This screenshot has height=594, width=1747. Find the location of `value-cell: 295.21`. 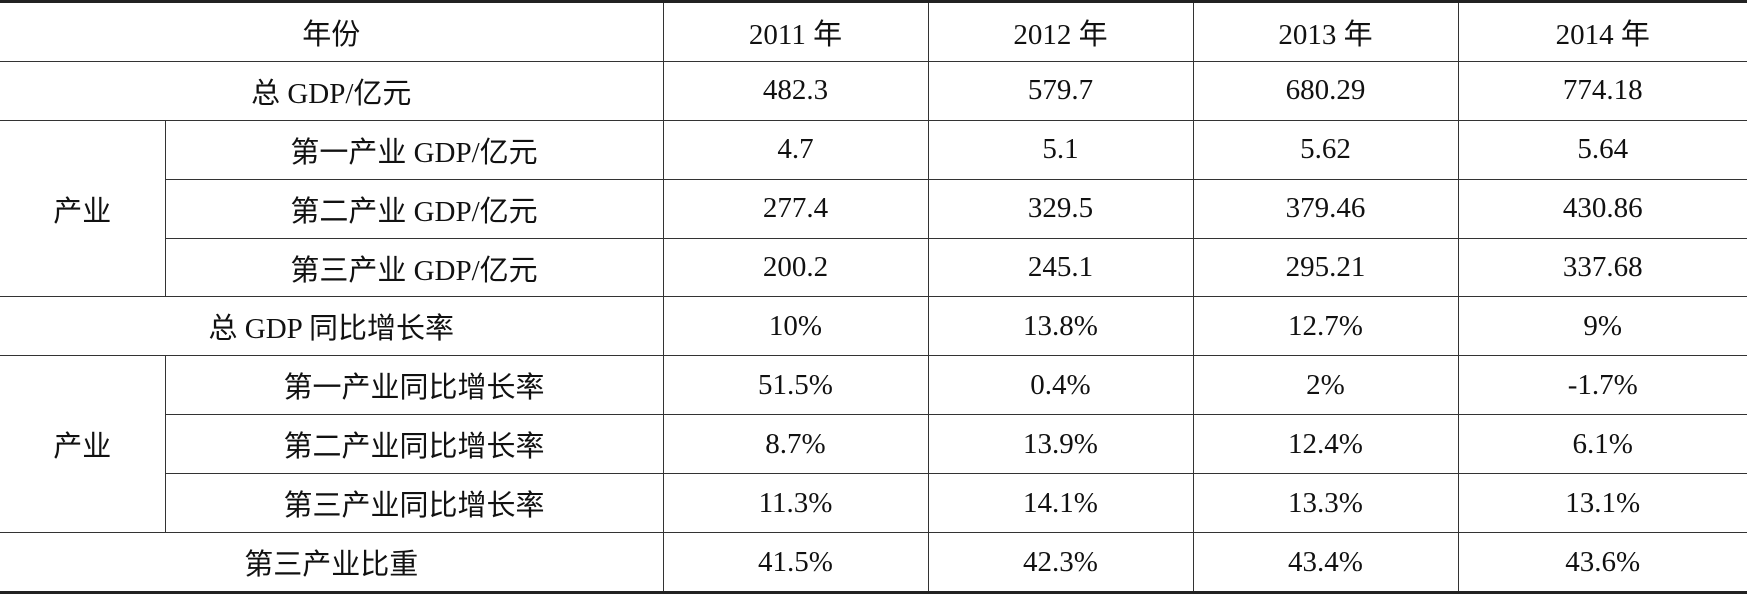

value-cell: 295.21 is located at coordinates (1325, 267).